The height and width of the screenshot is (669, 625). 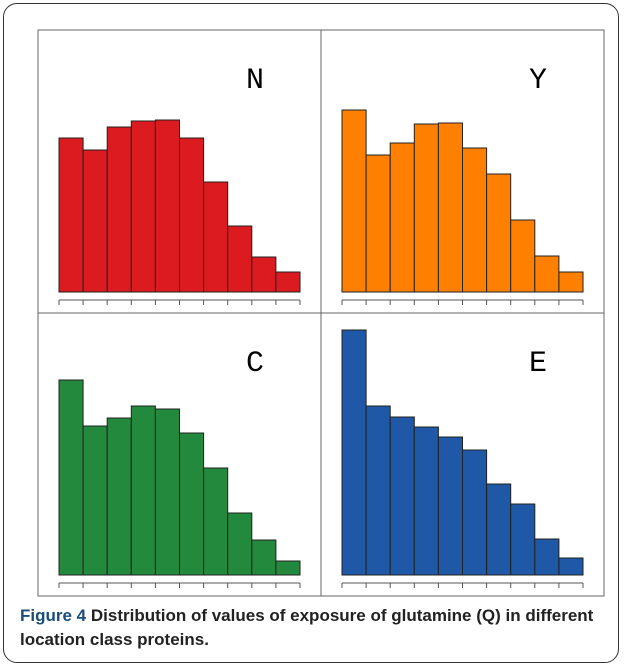 What do you see at coordinates (538, 81) in the screenshot?
I see `panel-title: Y` at bounding box center [538, 81].